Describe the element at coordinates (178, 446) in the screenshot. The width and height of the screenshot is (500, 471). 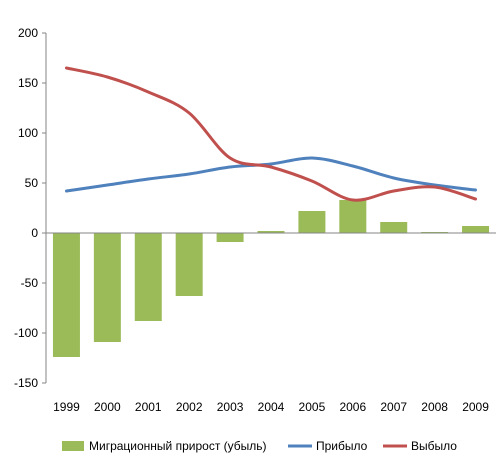
I see `legend-label: Миграционный прирост (убыль)` at that location.